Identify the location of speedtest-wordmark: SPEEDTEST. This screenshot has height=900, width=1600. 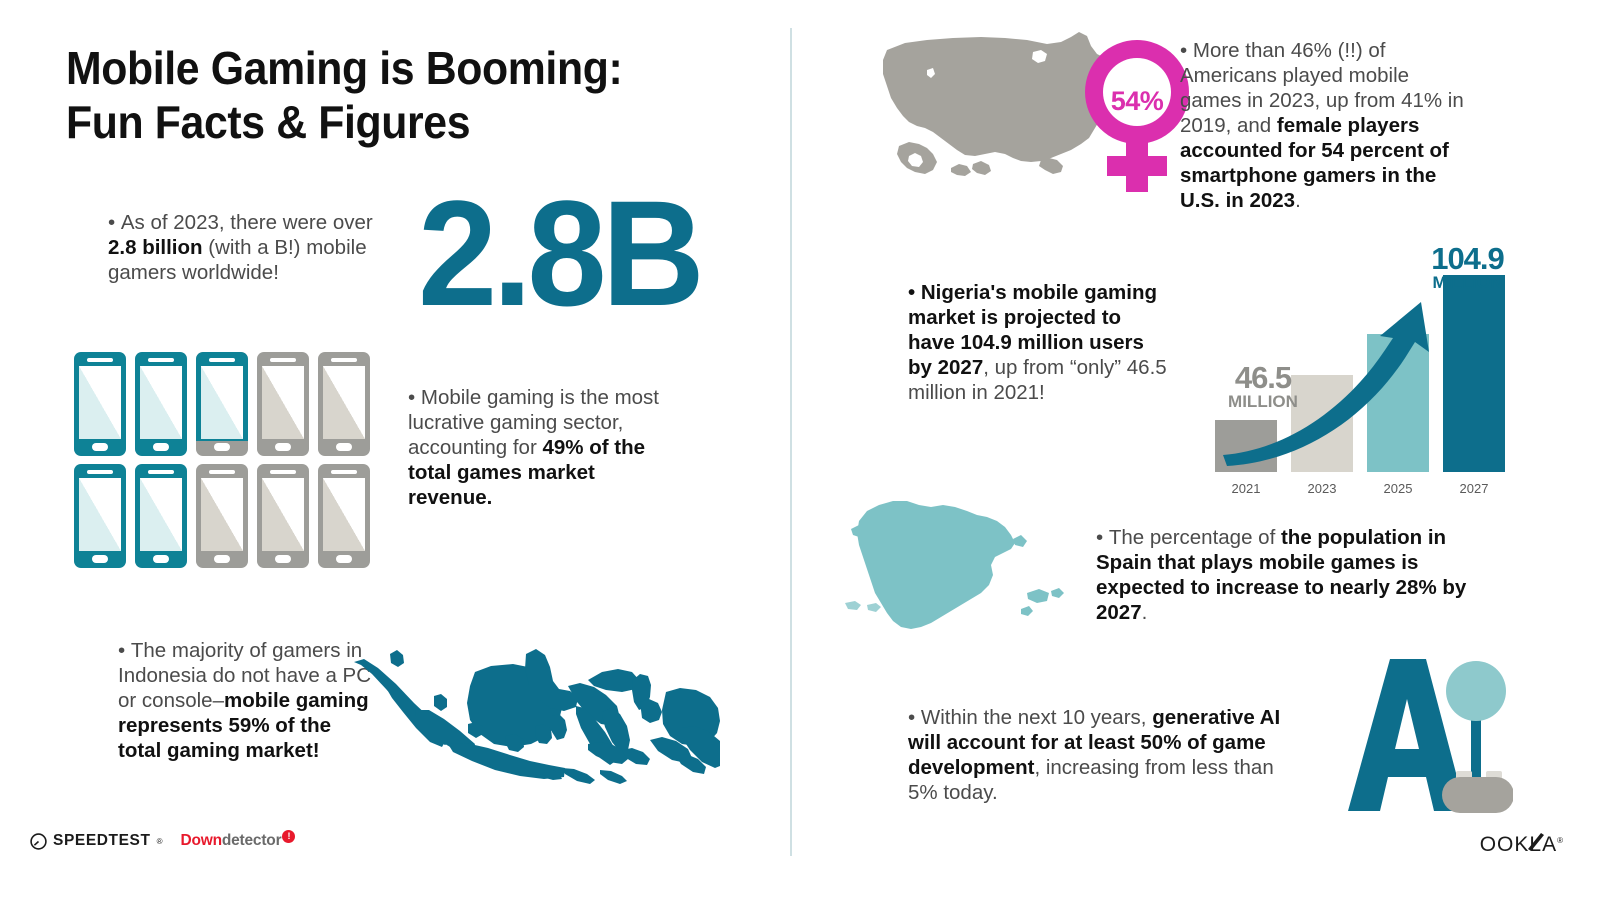
(102, 840).